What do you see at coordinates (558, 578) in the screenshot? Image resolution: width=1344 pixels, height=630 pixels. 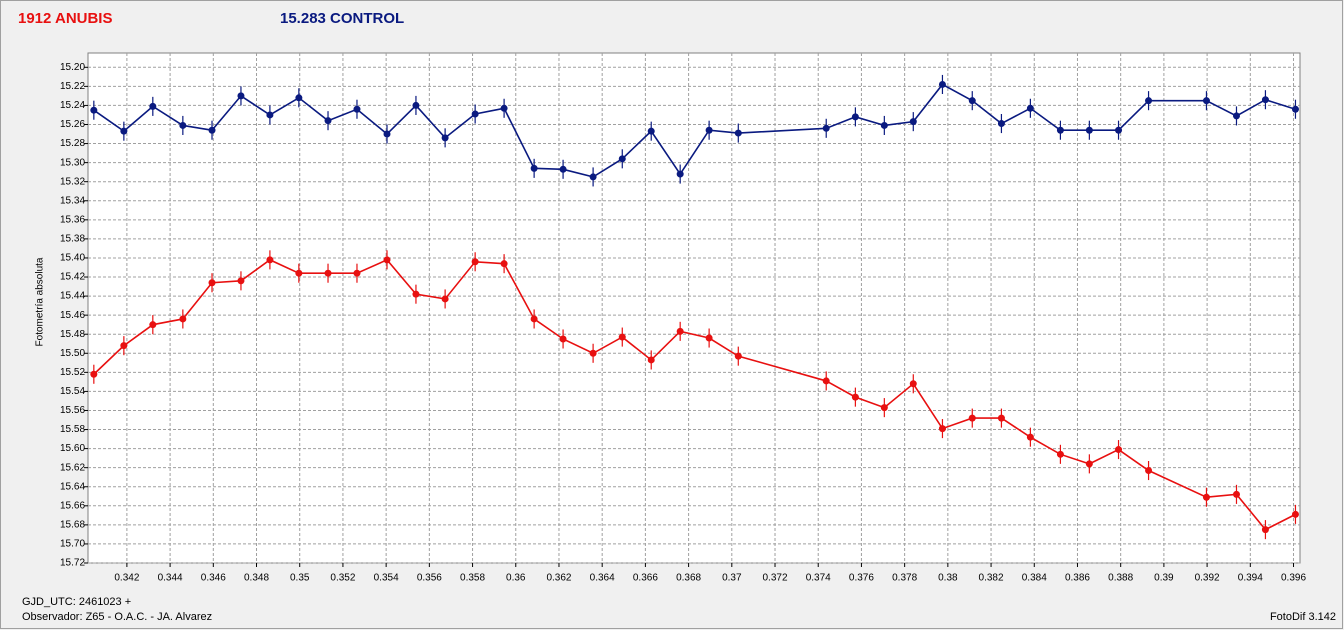 I see `x-tick-label: 0.362` at bounding box center [558, 578].